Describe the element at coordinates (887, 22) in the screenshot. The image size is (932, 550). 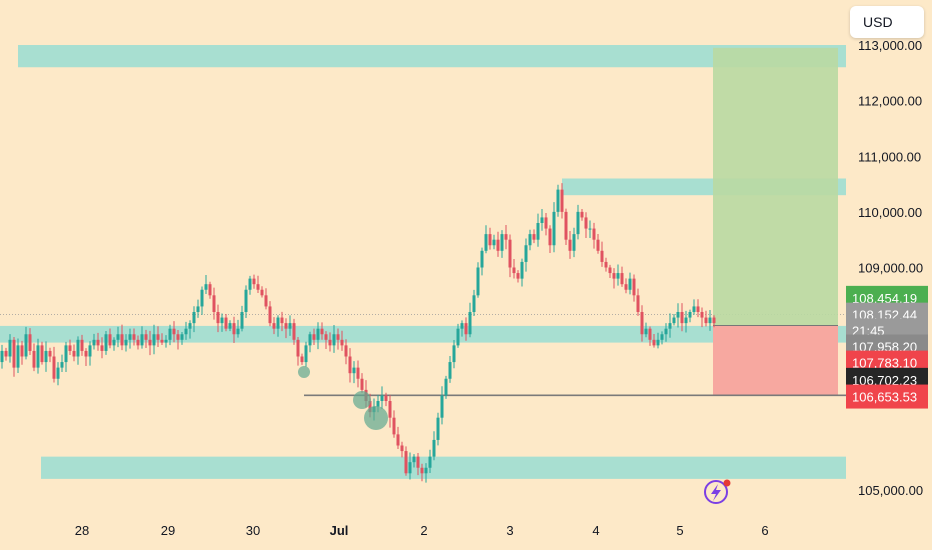
I see `currency-button: USD` at that location.